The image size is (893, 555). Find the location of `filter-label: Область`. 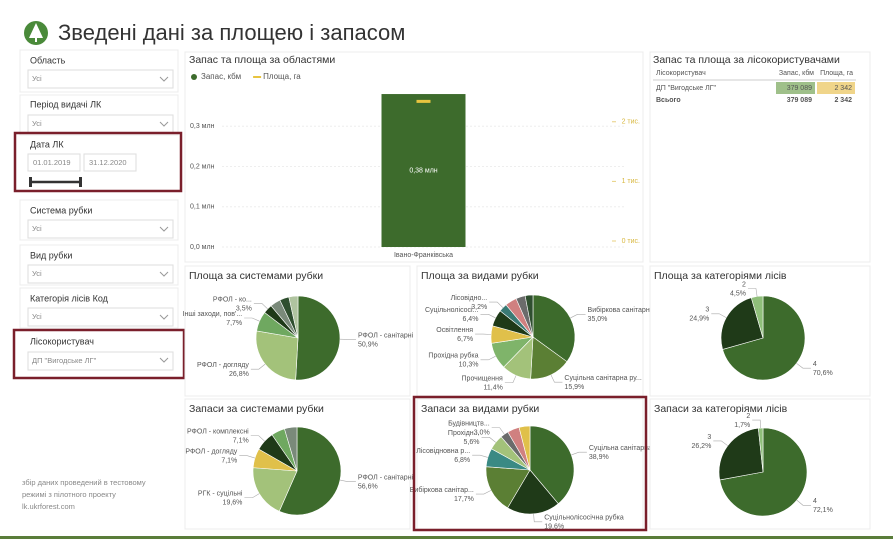

filter-label: Область is located at coordinates (48, 60).